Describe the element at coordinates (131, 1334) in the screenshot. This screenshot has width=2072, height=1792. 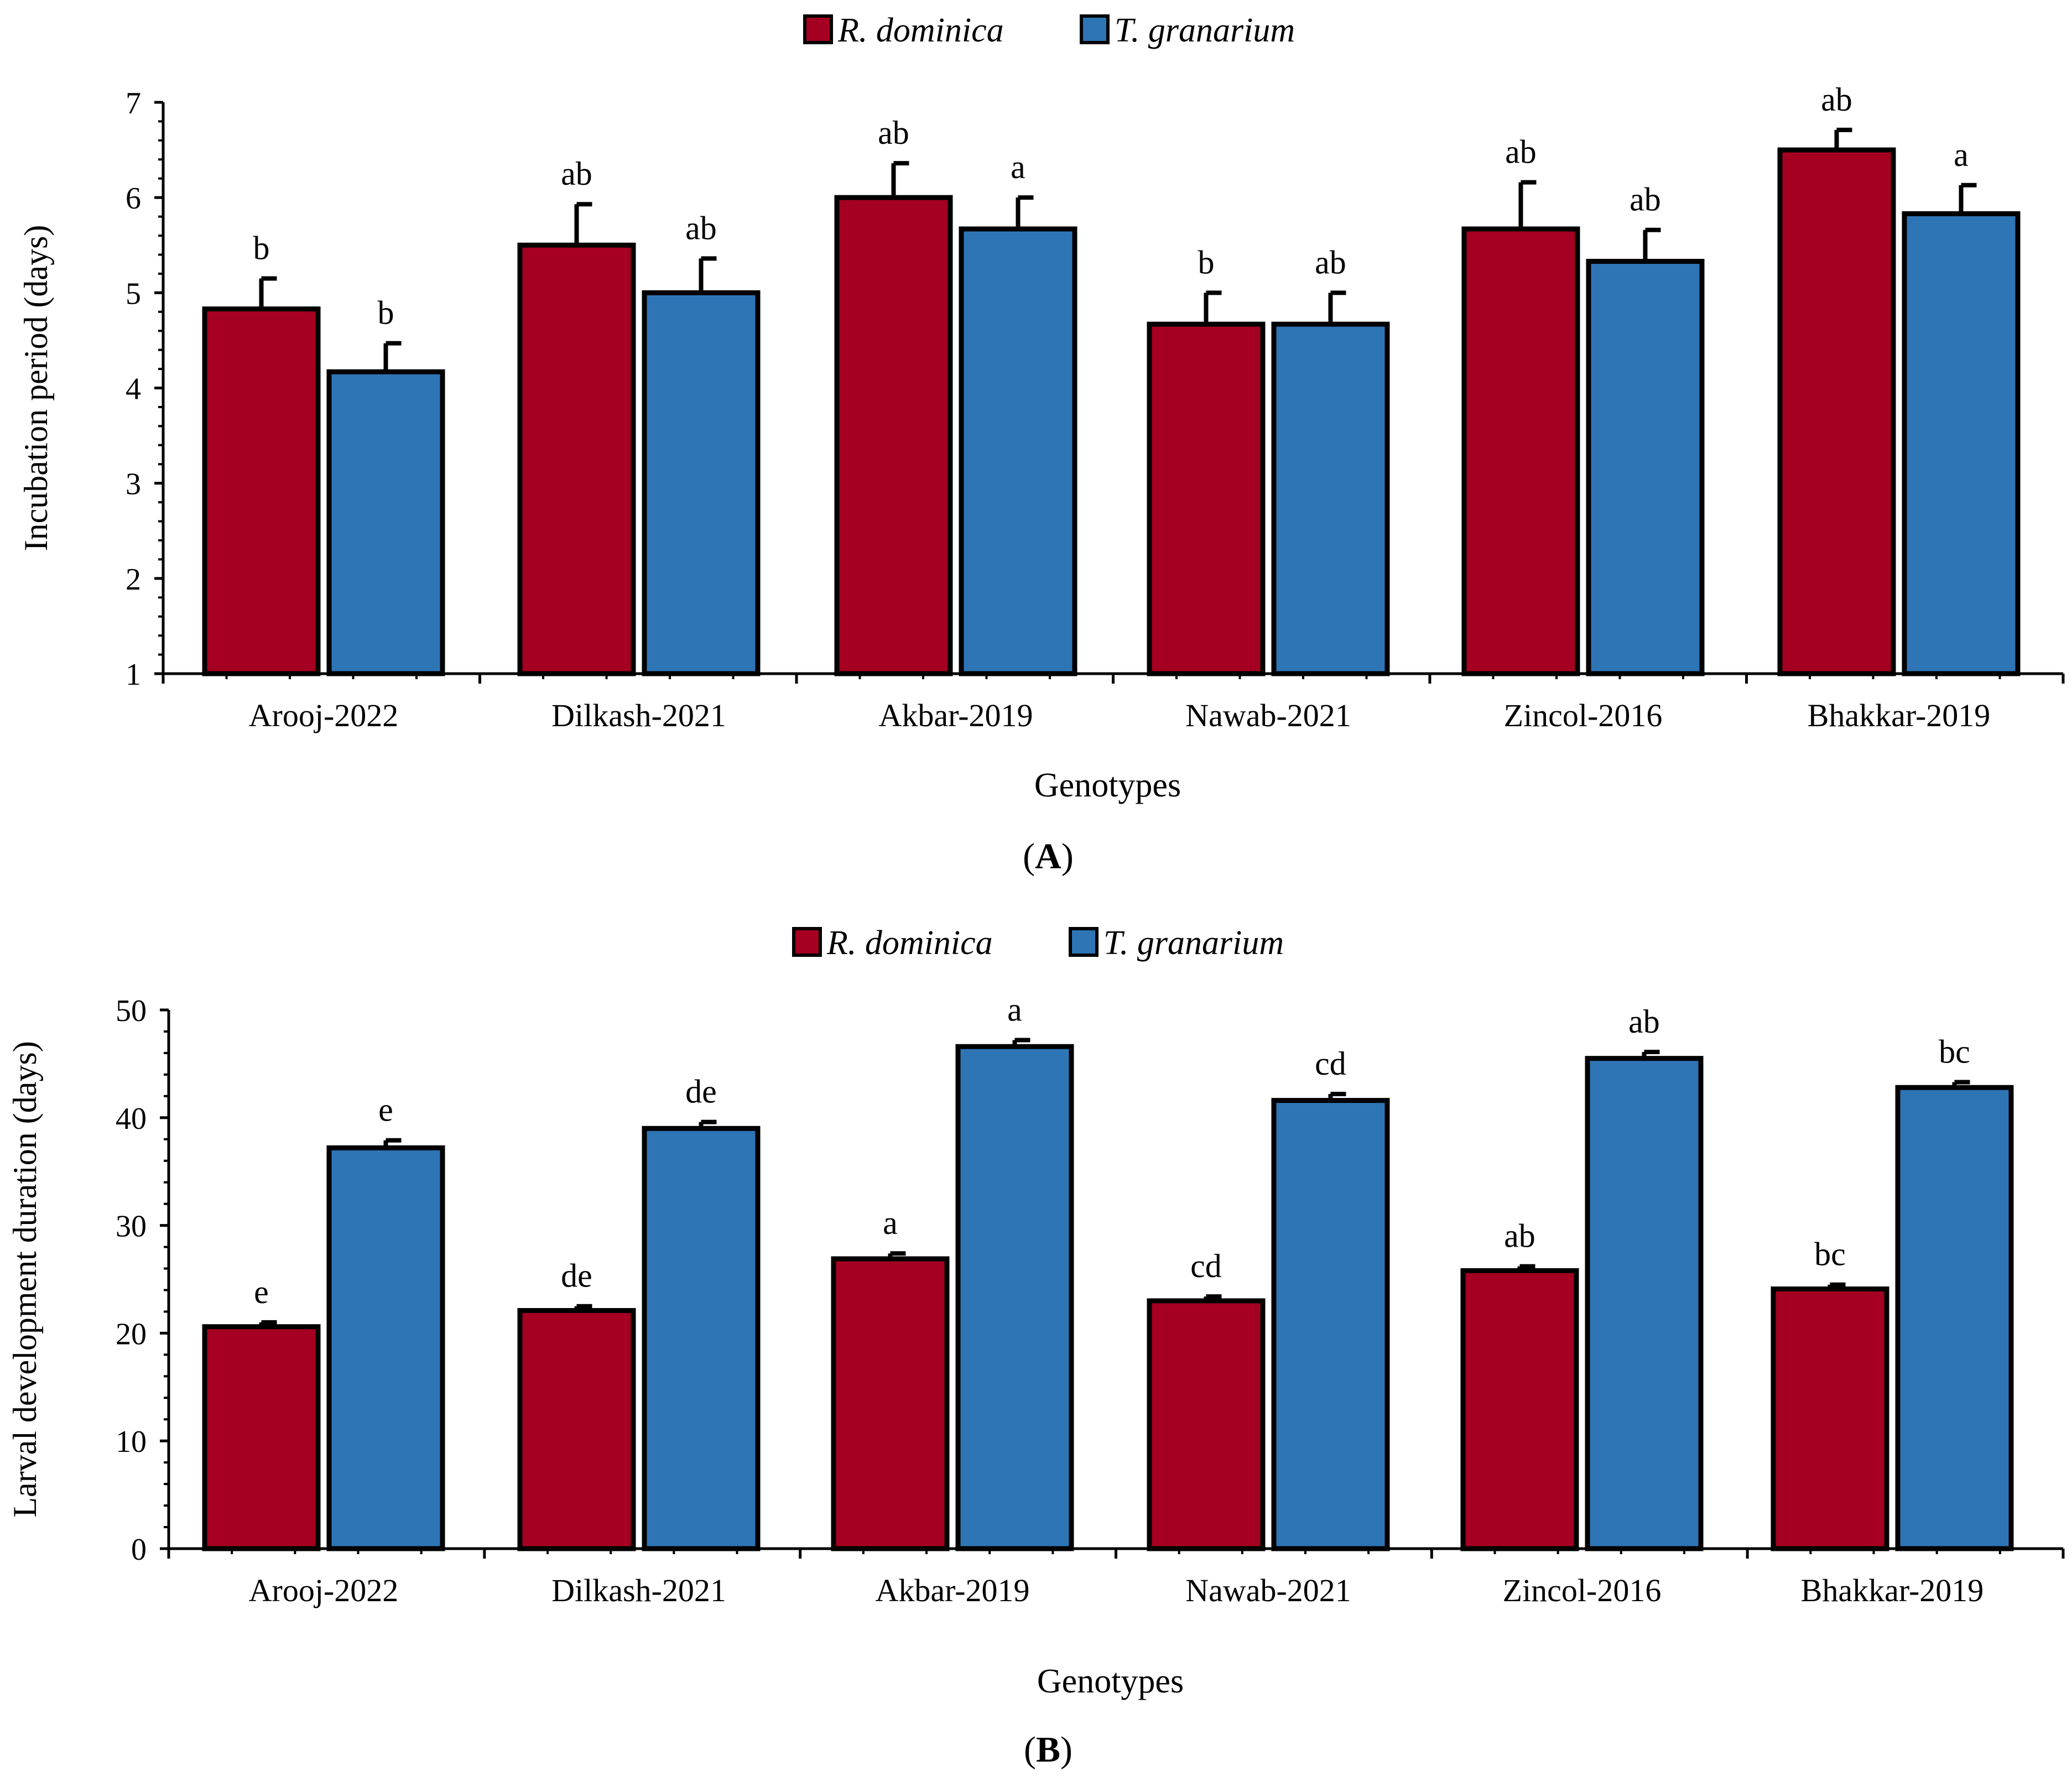
I see `y-tick-label: 20` at that location.